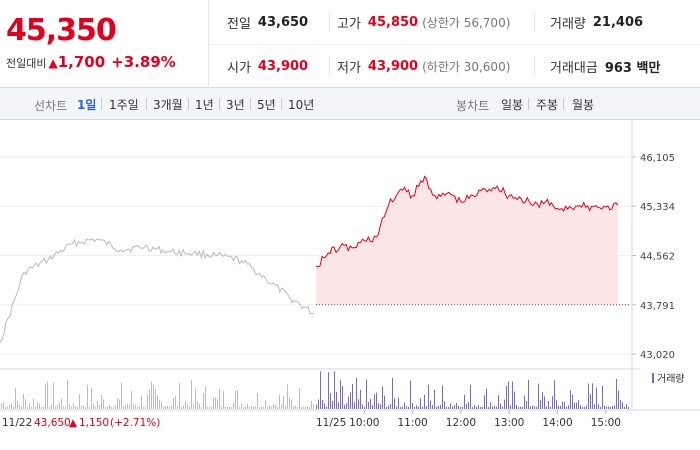  What do you see at coordinates (168, 105) in the screenshot?
I see `tab-3months: 3개월` at bounding box center [168, 105].